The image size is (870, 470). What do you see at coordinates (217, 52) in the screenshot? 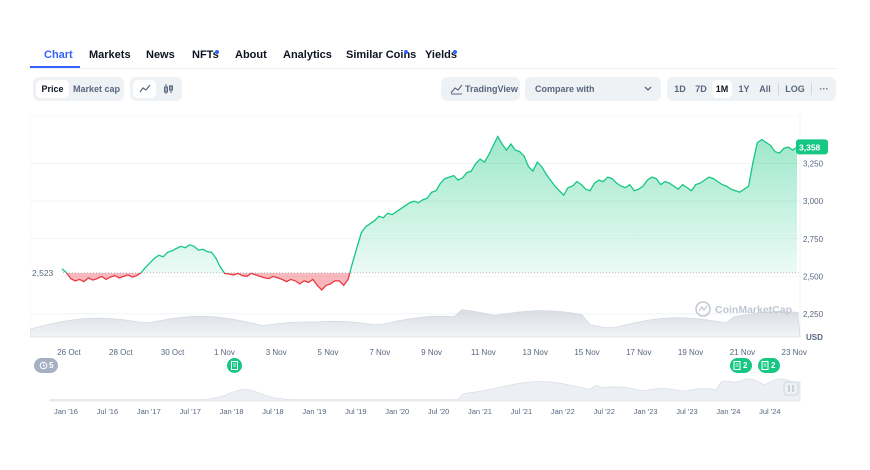
I see `tab-nfts-new-dot` at bounding box center [217, 52].